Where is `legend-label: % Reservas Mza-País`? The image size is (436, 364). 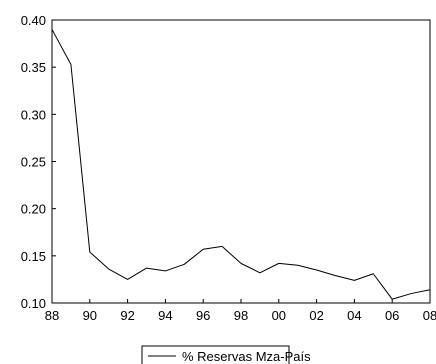
legend-label: % Reservas Mza-País is located at coordinates (246, 356).